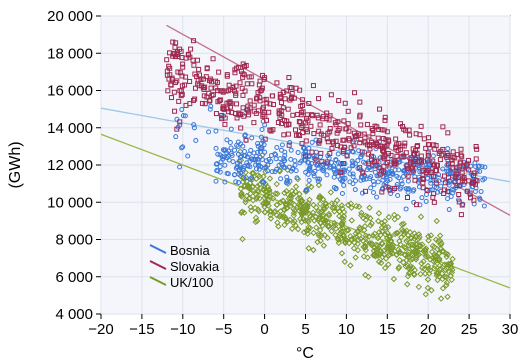 The image size is (522, 363). Describe the element at coordinates (15, 164) in the screenshot. I see `y-axis-label: (GWh)` at that location.